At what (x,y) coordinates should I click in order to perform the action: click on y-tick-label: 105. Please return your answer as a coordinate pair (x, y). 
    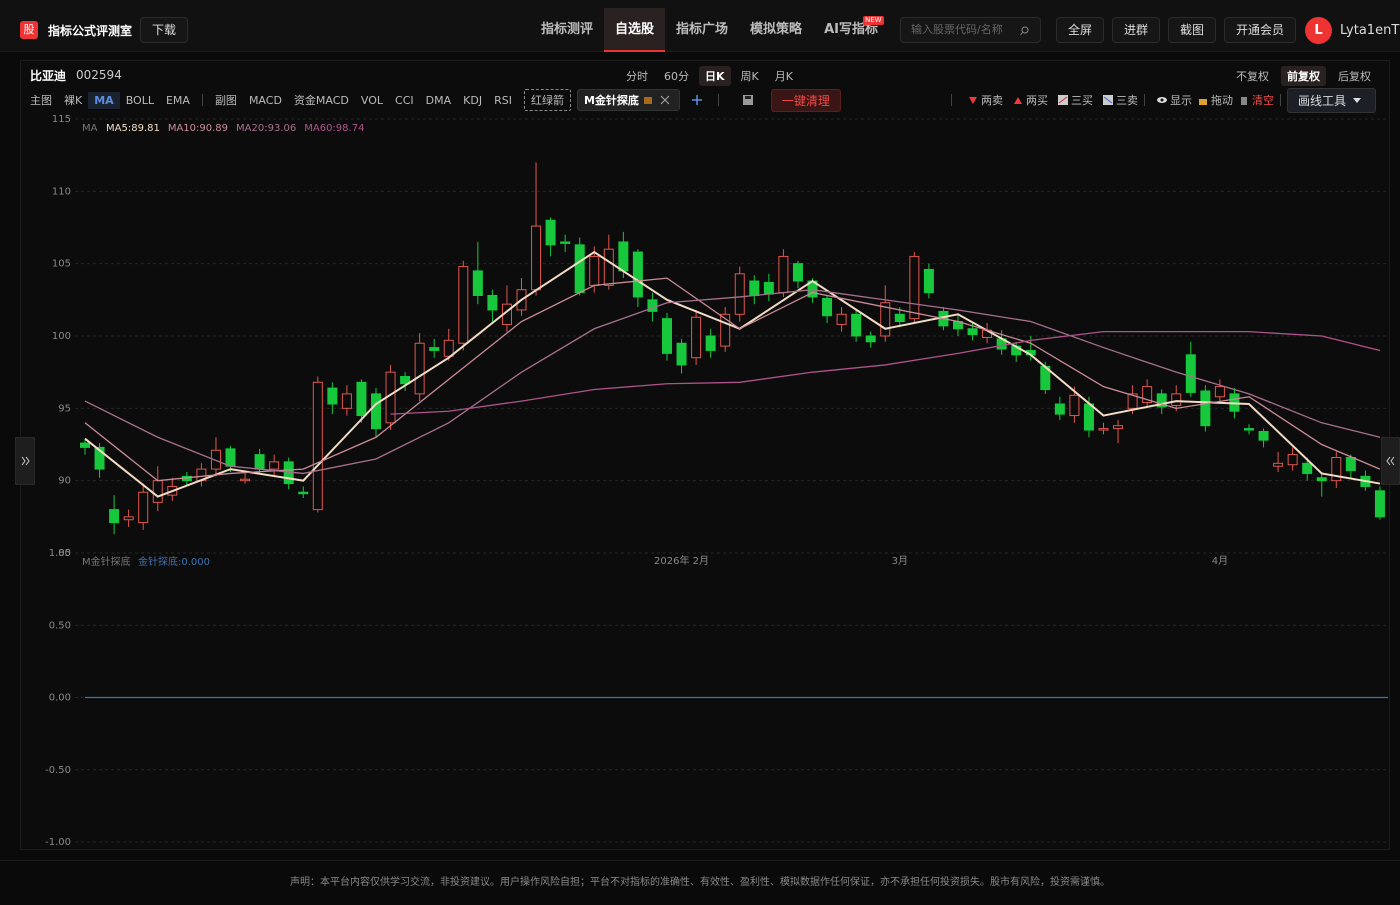
    Looking at the image, I should click on (61, 264).